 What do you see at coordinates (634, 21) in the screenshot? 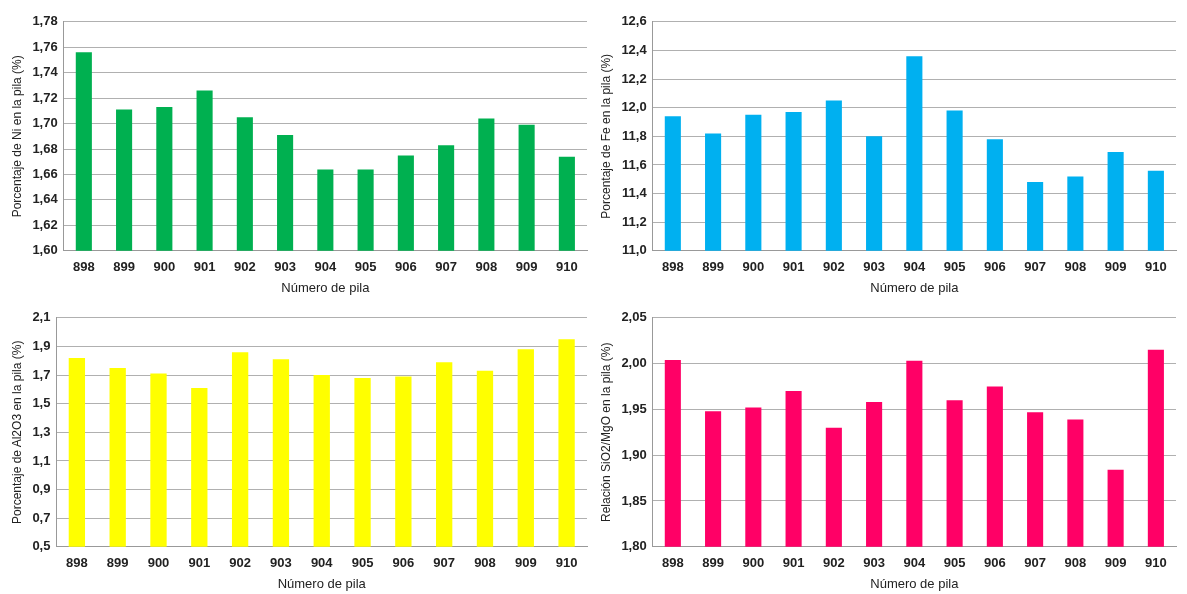
I see `y-tick-label: 12,6` at bounding box center [634, 21].